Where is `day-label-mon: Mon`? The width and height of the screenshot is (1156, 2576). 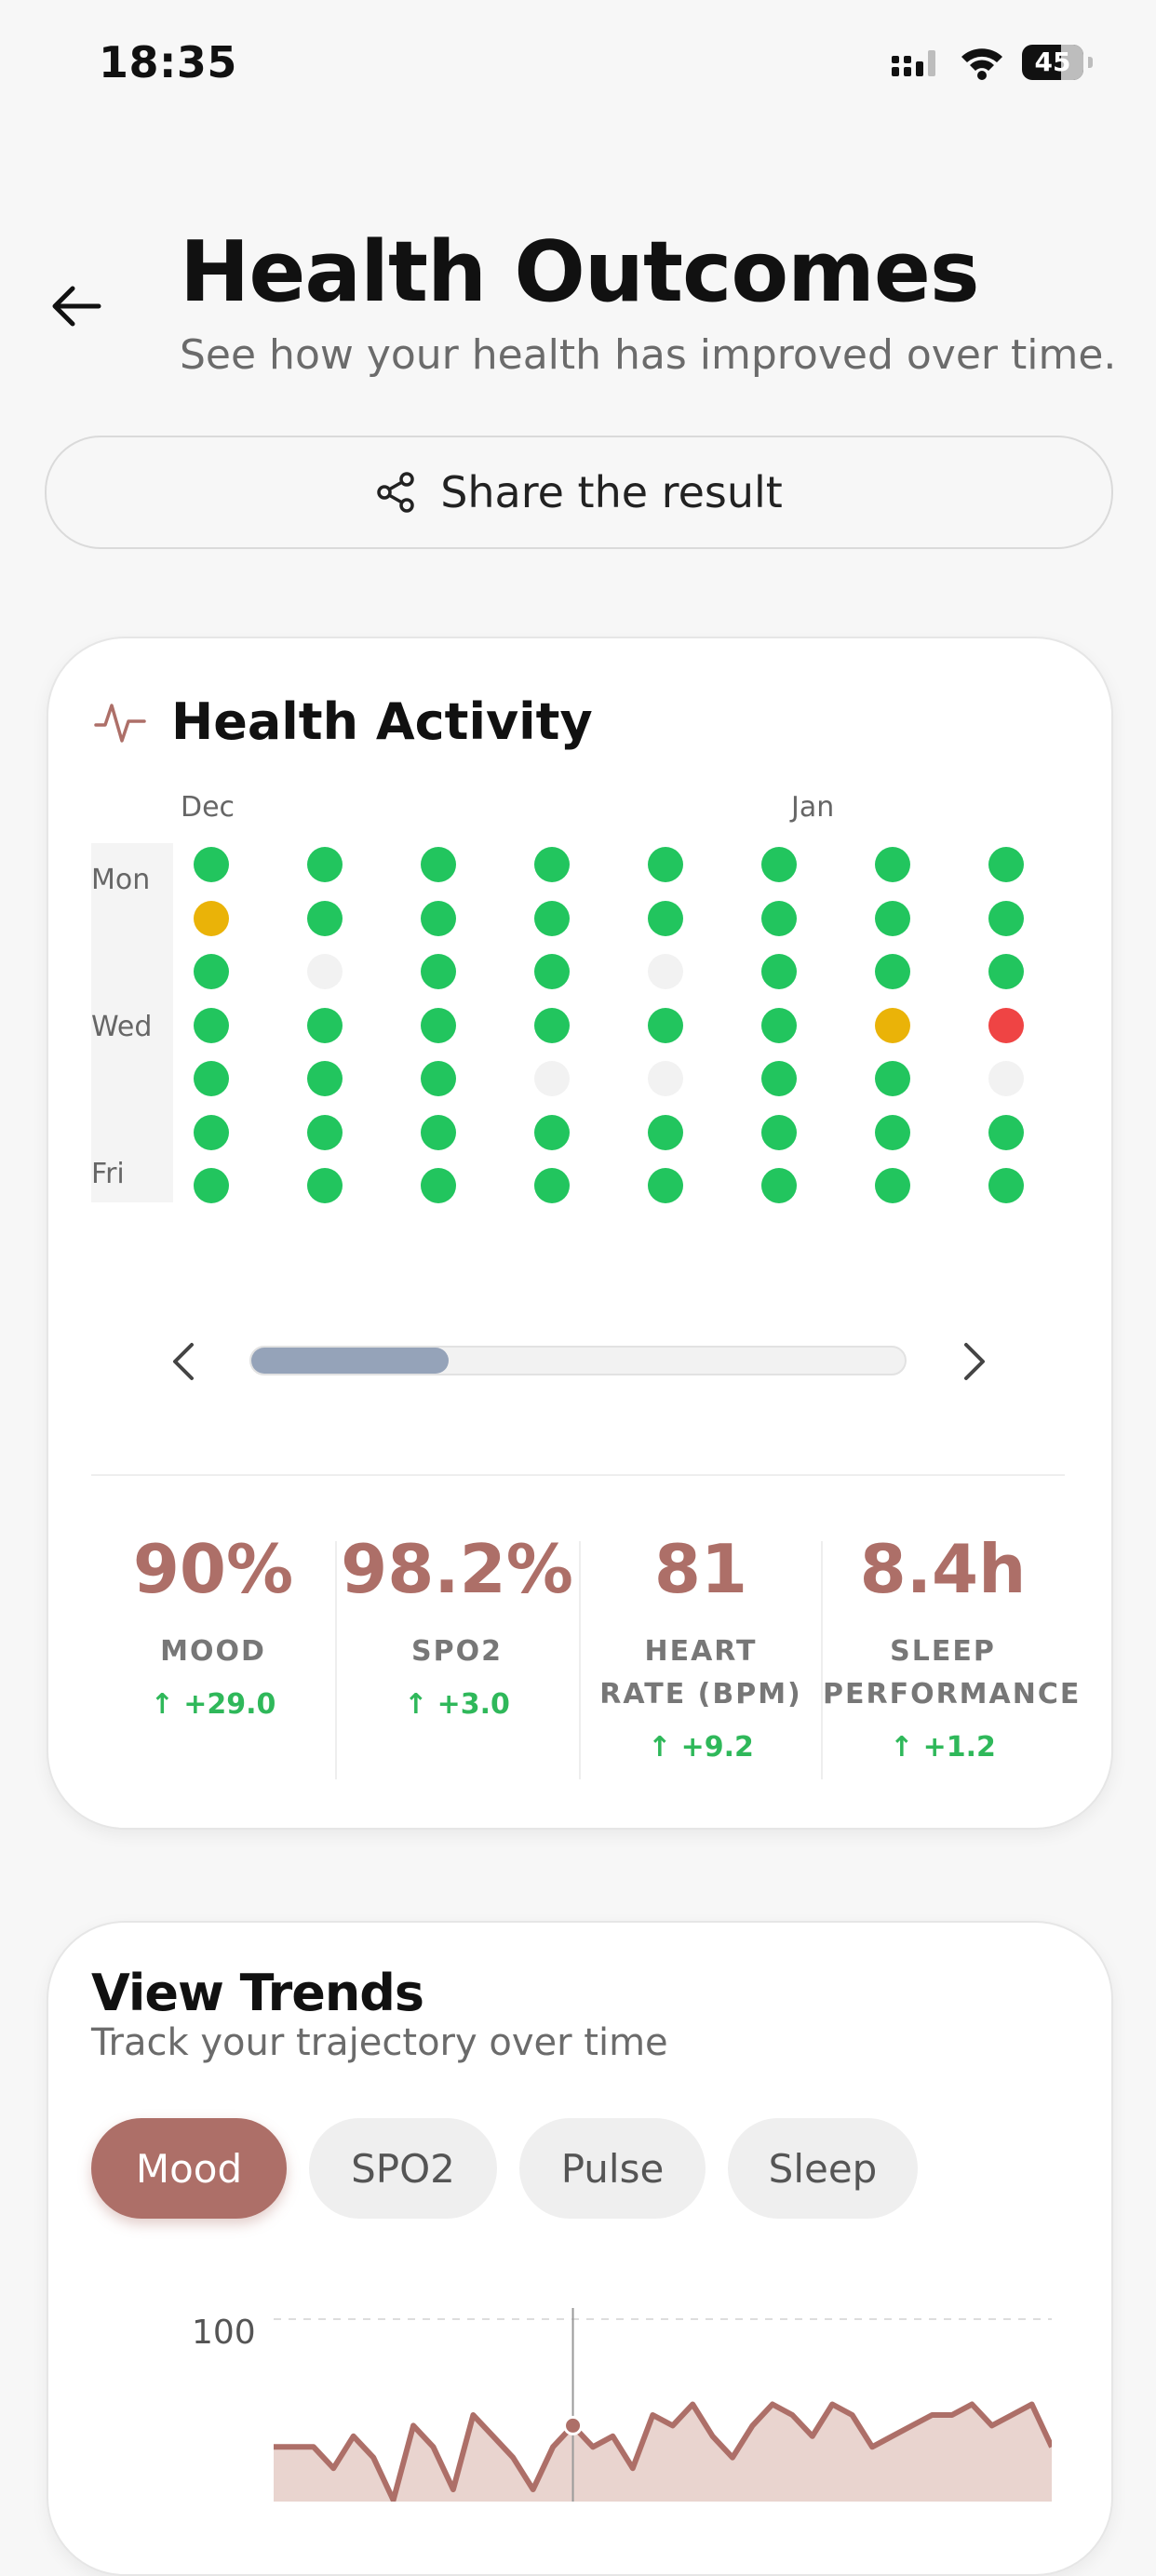
day-label-mon: Mon is located at coordinates (121, 880).